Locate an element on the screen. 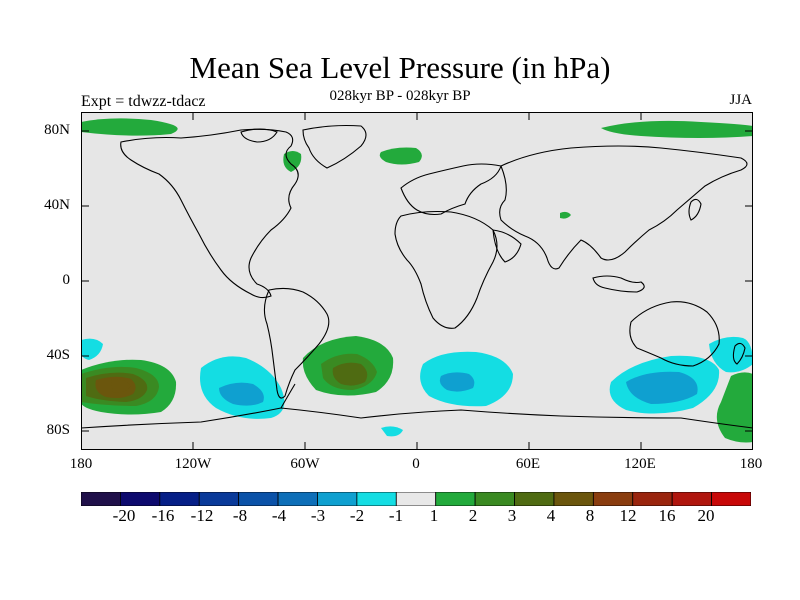 This screenshot has height=600, width=800. coastline-indonesia is located at coordinates (618, 284).